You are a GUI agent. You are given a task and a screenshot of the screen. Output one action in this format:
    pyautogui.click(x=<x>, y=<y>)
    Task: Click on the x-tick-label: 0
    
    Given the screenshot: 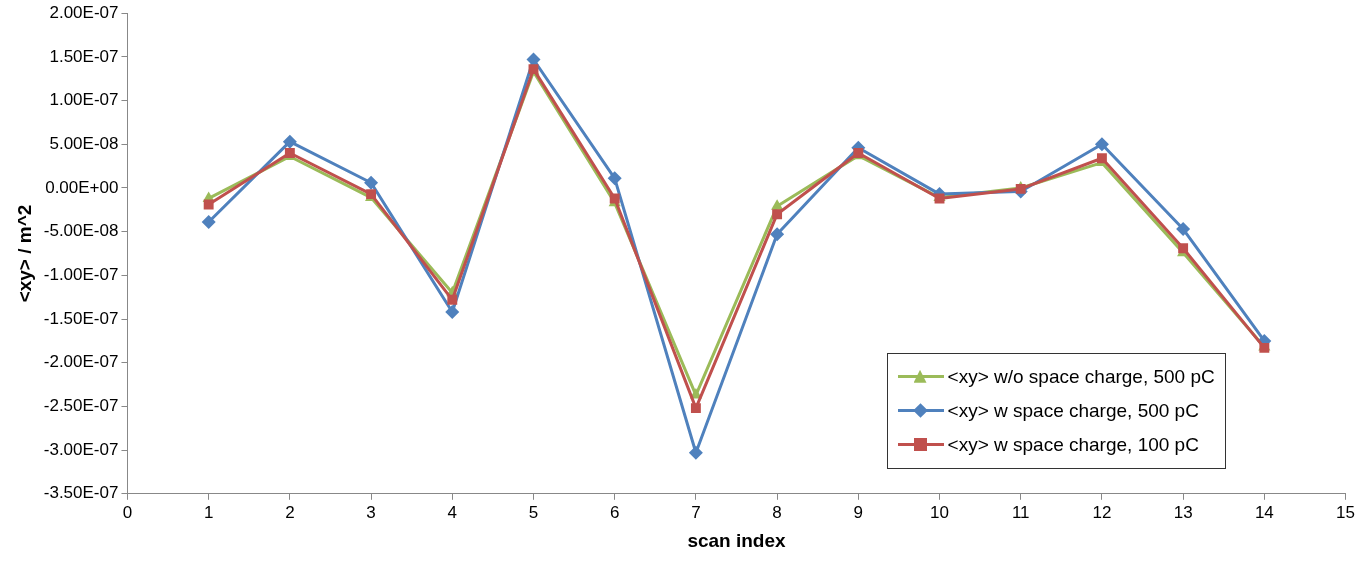 What is the action you would take?
    pyautogui.click(x=127, y=512)
    